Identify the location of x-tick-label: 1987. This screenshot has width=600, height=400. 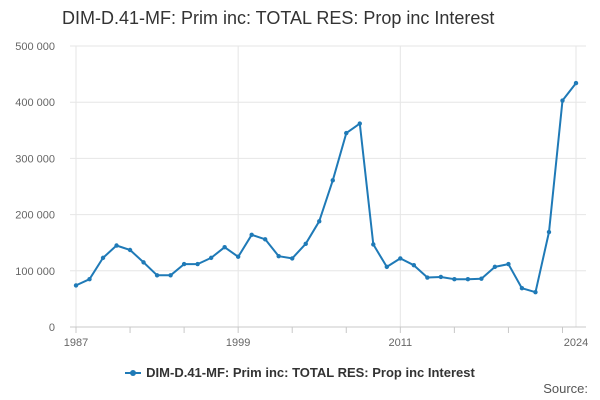
(76, 343).